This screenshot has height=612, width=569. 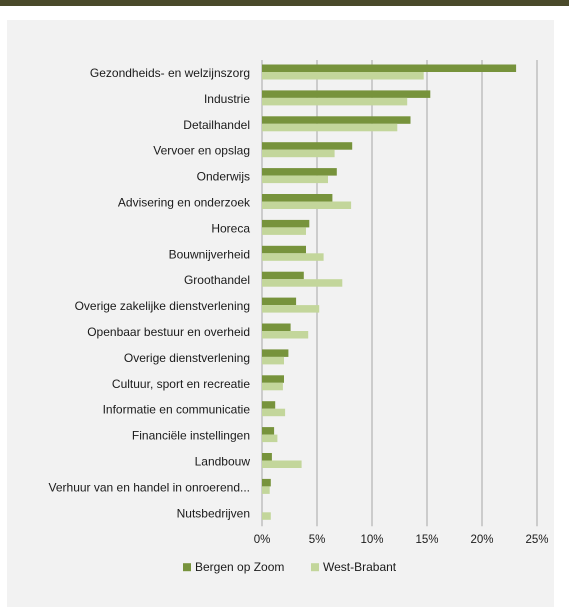 I want to click on legend-label: Bergen op Zoom, so click(x=239, y=567).